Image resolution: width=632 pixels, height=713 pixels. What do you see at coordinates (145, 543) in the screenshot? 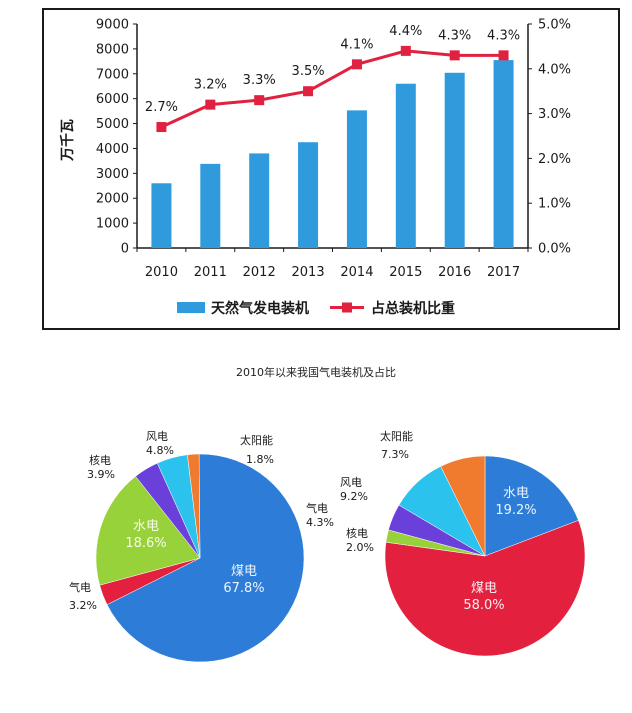
I see `pie-slice-value: 18.6%` at bounding box center [145, 543].